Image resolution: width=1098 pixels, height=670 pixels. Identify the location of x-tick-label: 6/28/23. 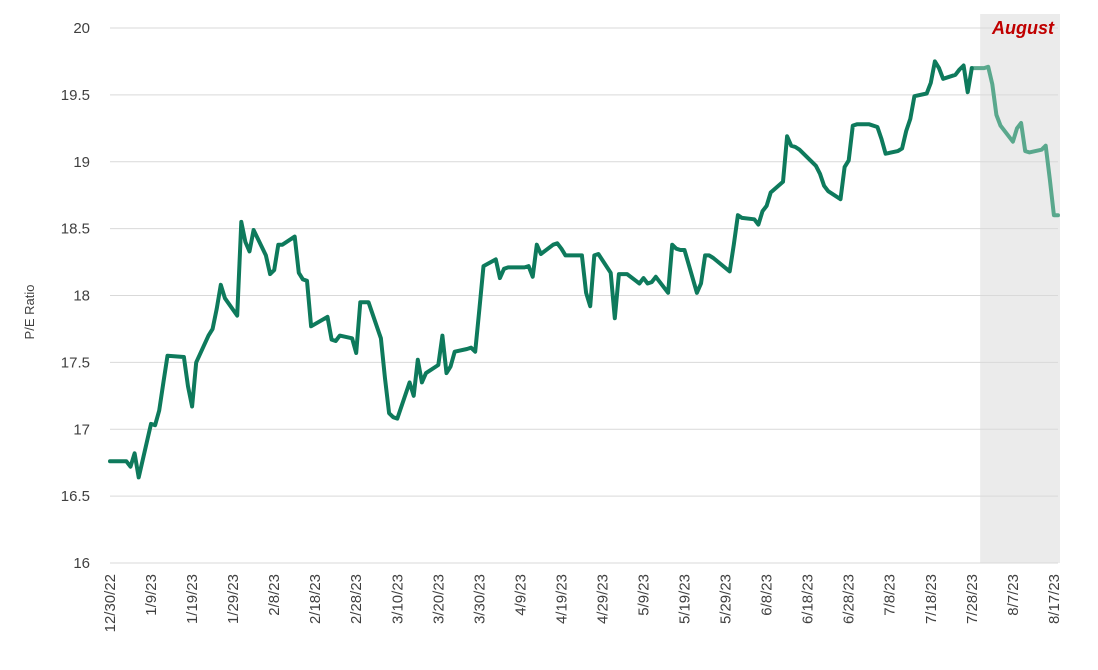
(849, 599).